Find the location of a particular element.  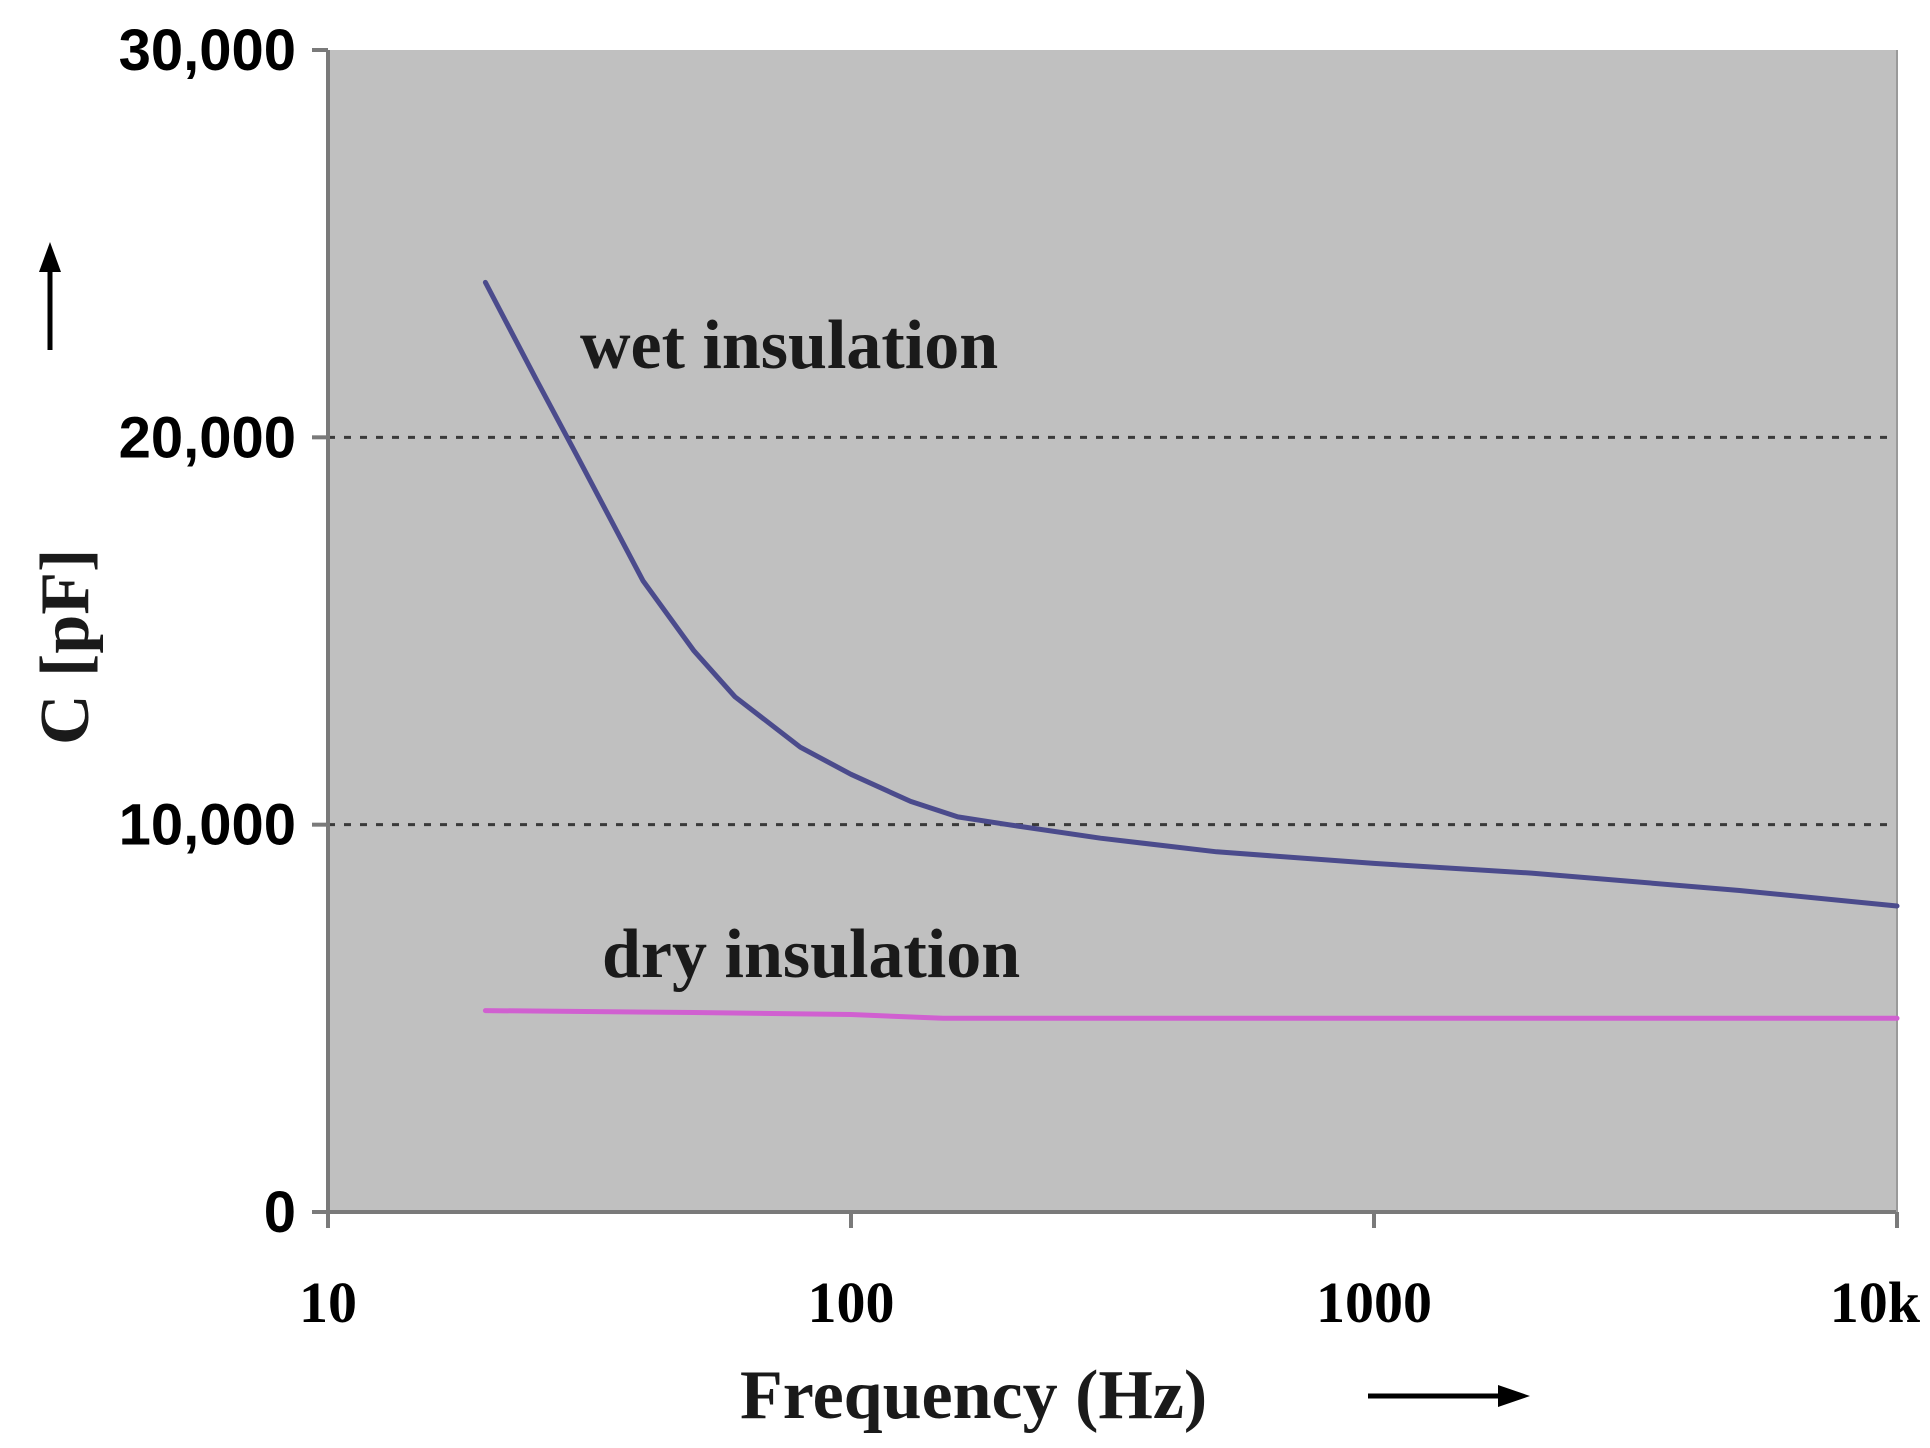

x-tick-label-10k: 10k is located at coordinates (1875, 1302).